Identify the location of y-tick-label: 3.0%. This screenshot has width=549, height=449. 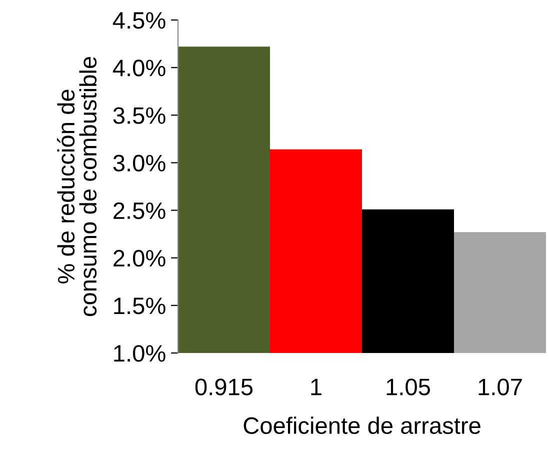
(139, 163).